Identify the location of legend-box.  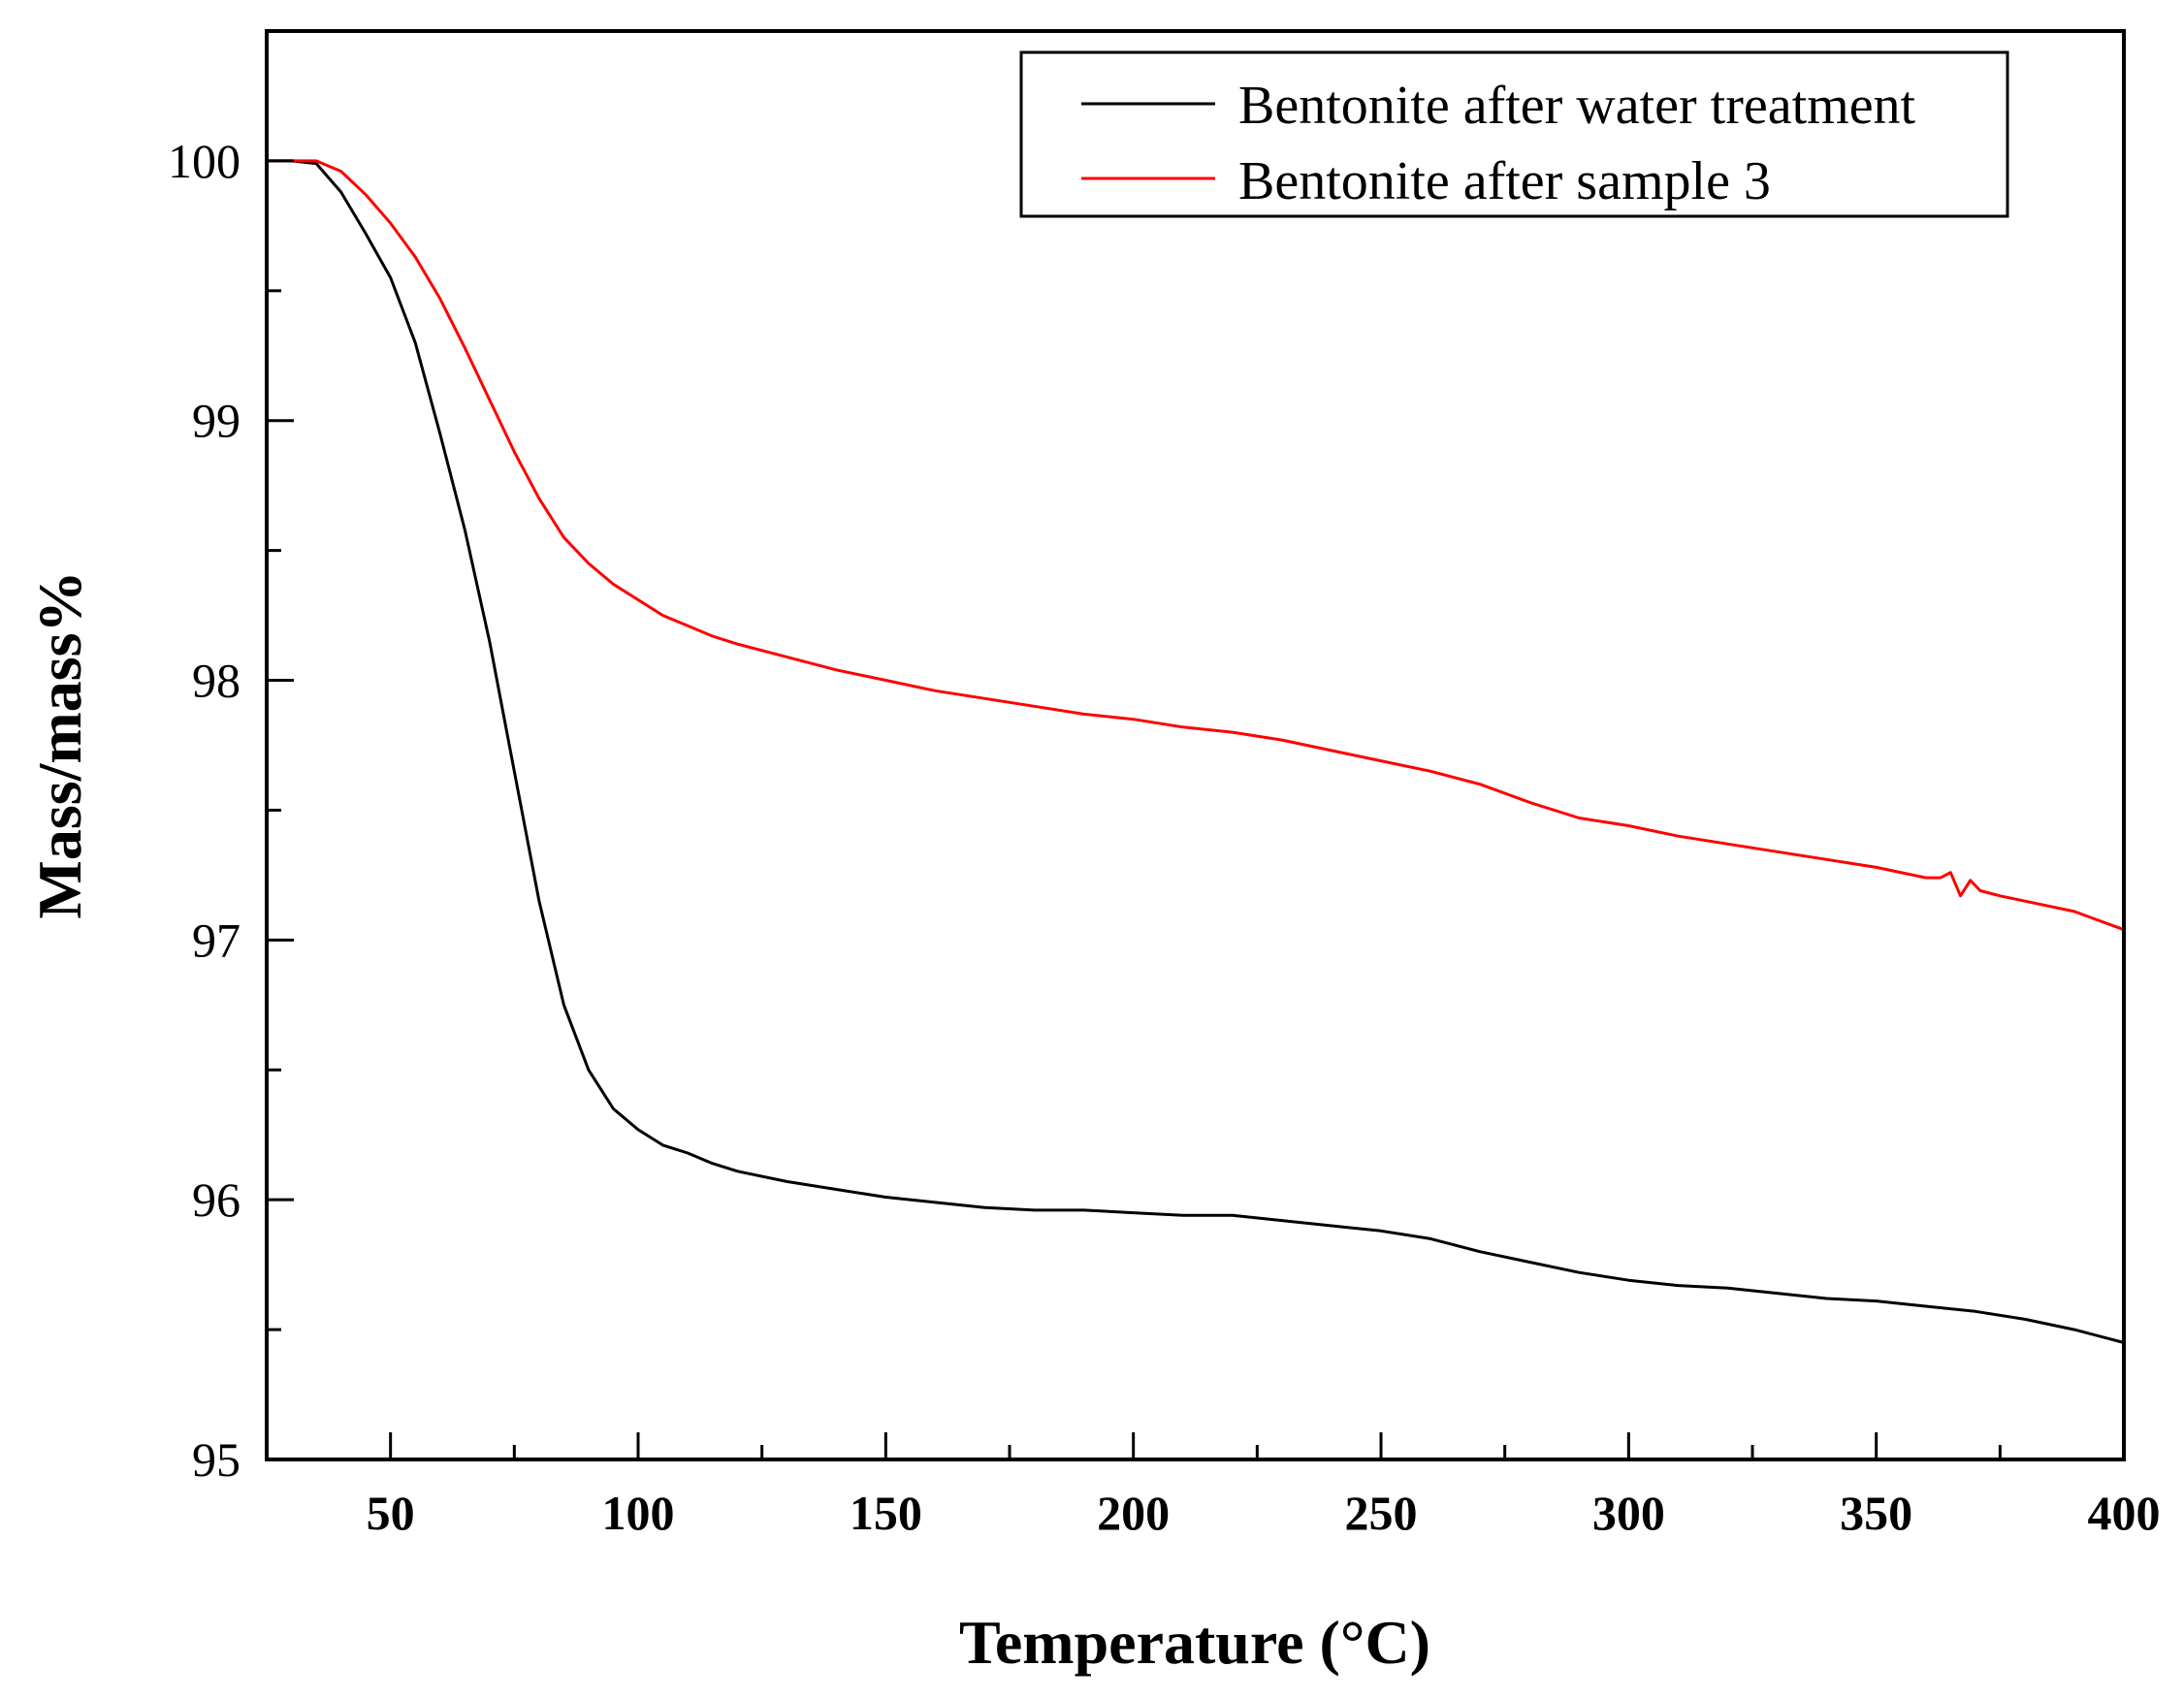
(1514, 134).